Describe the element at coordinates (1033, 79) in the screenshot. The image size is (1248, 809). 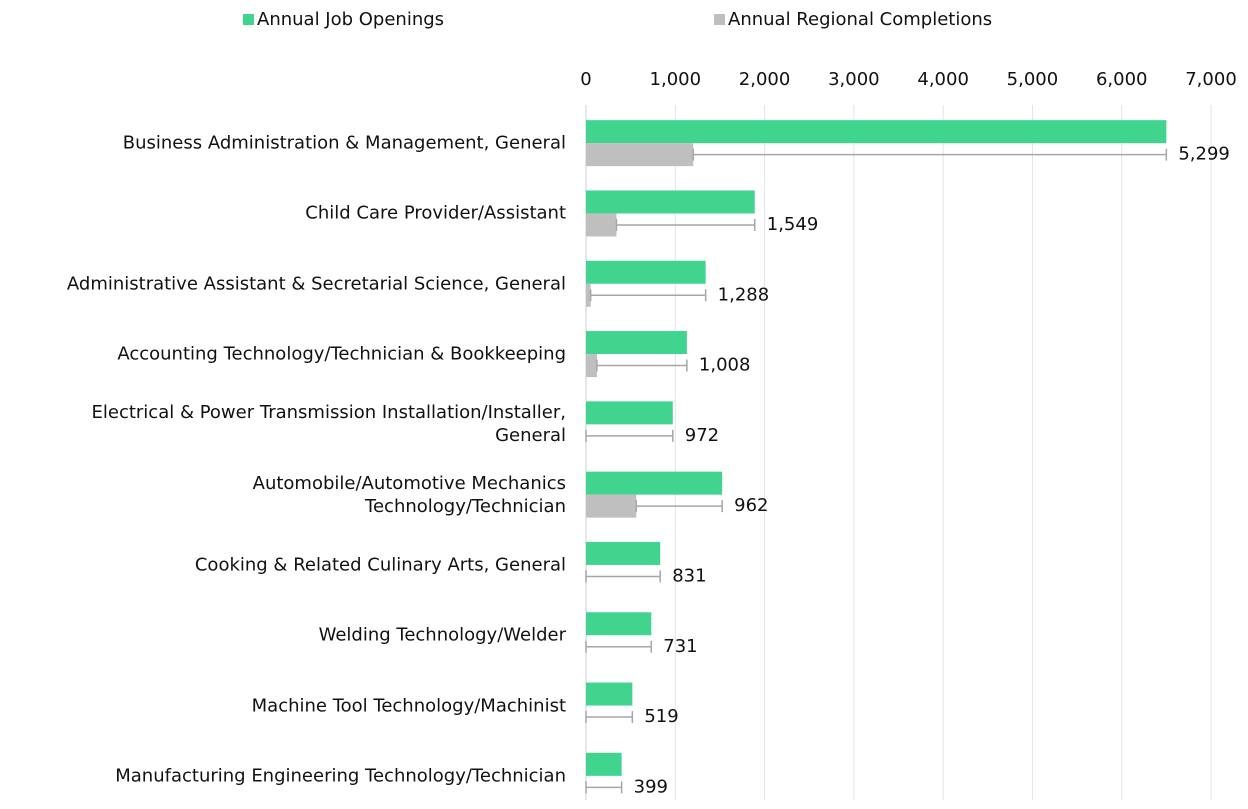
I see `x-tick-label: 5,000` at that location.